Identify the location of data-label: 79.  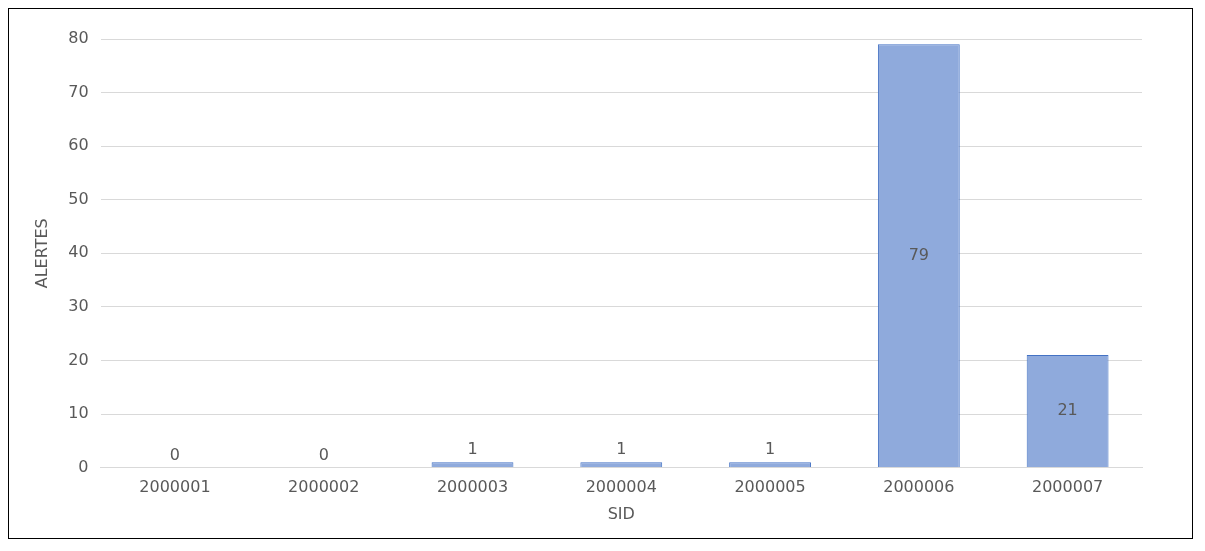
(919, 254).